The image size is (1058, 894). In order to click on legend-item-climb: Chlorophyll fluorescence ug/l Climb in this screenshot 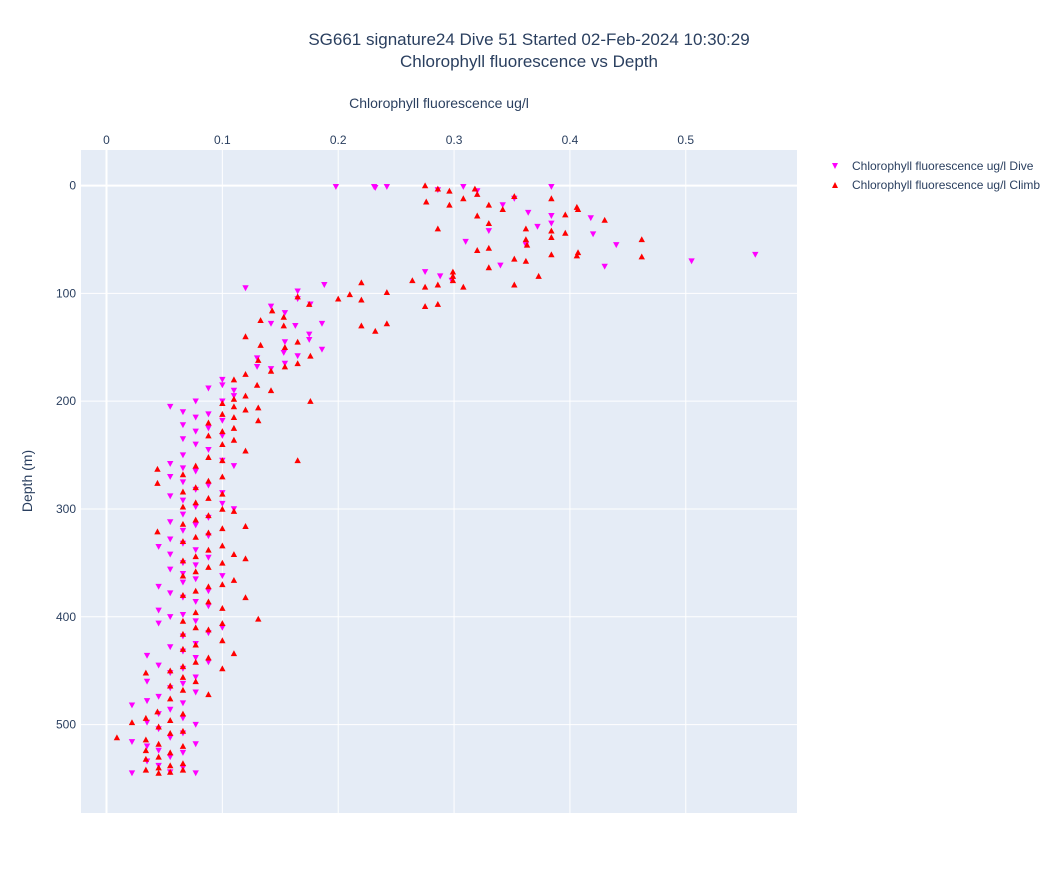, I will do `click(933, 184)`.